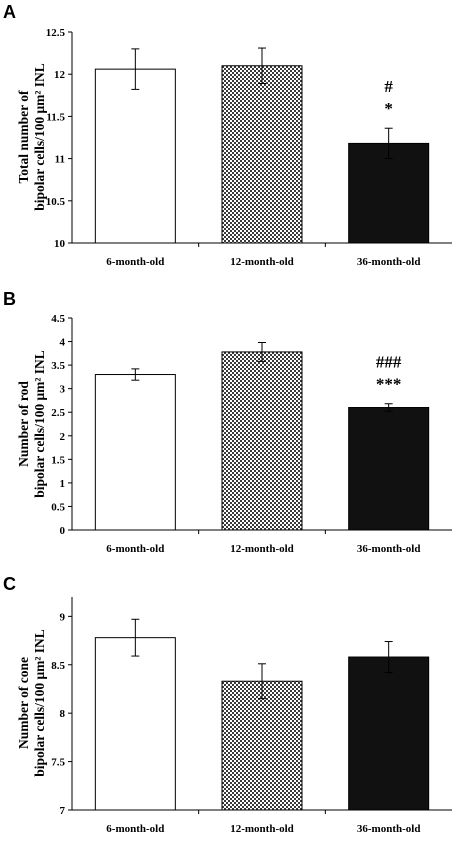  I want to click on y-axis-label-c: Number of cone bipolar cells/100 μm² INL, so click(31, 703).